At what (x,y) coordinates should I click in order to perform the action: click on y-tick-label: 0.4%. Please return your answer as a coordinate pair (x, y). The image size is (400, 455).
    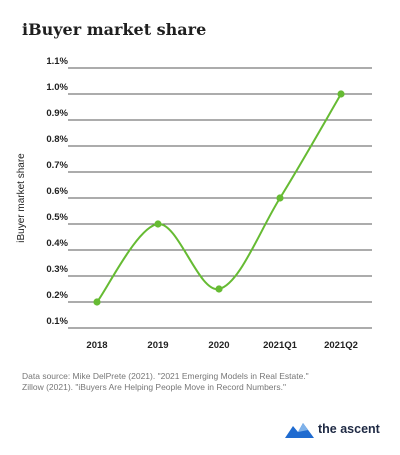
    Looking at the image, I should click on (57, 243).